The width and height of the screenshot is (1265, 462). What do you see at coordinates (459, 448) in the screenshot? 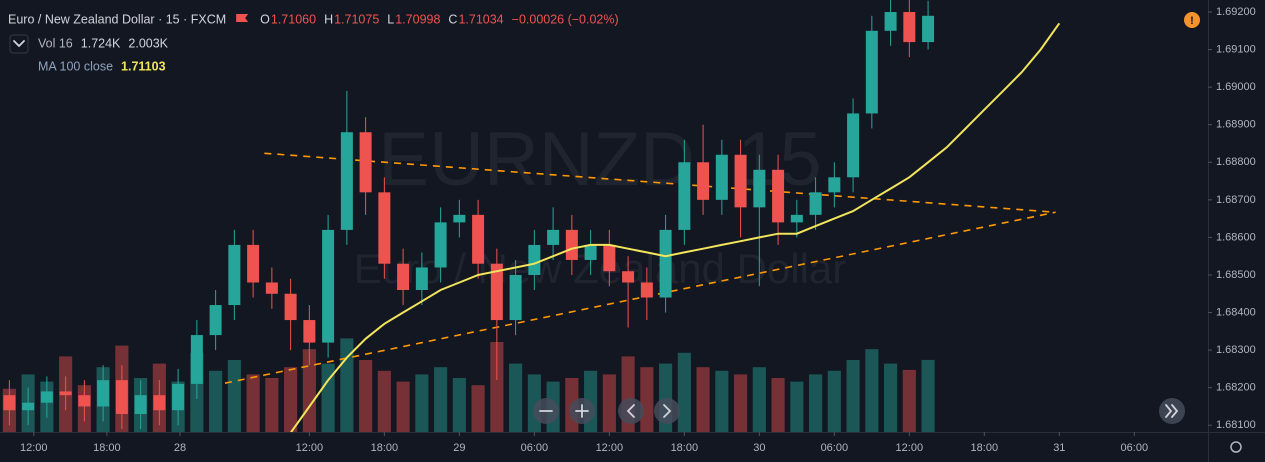
I see `x-tick-label: 29` at bounding box center [459, 448].